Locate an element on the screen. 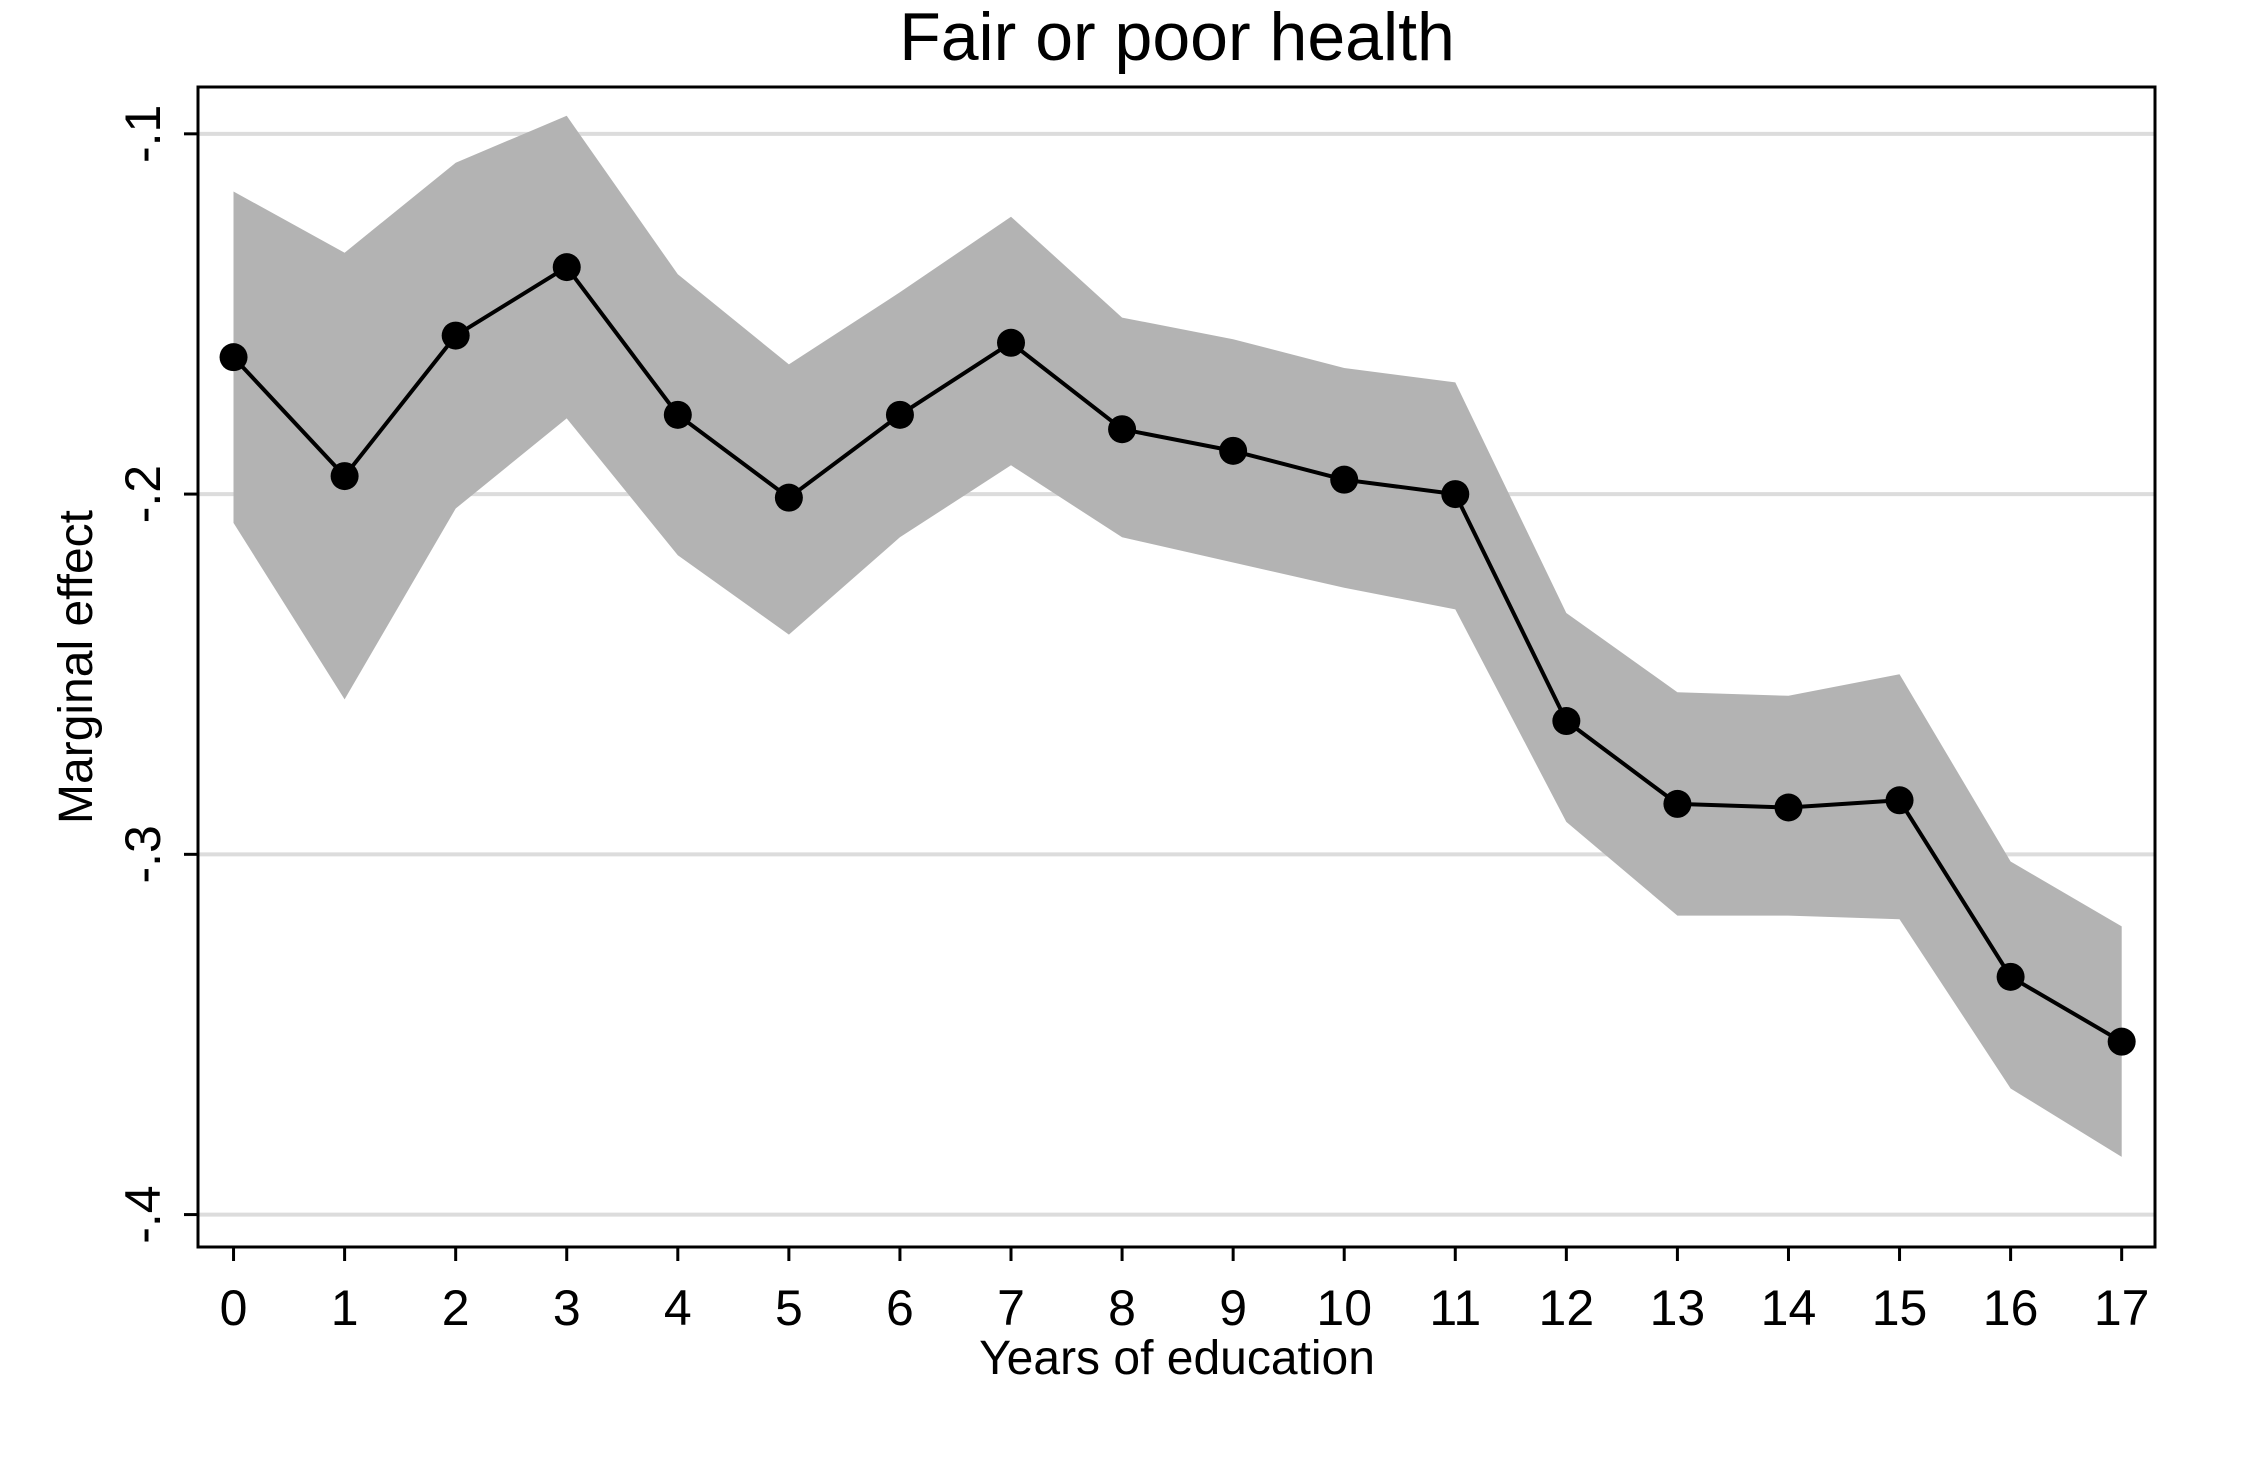 The height and width of the screenshot is (1461, 2260). x-tick-label: 11 is located at coordinates (1455, 1308).